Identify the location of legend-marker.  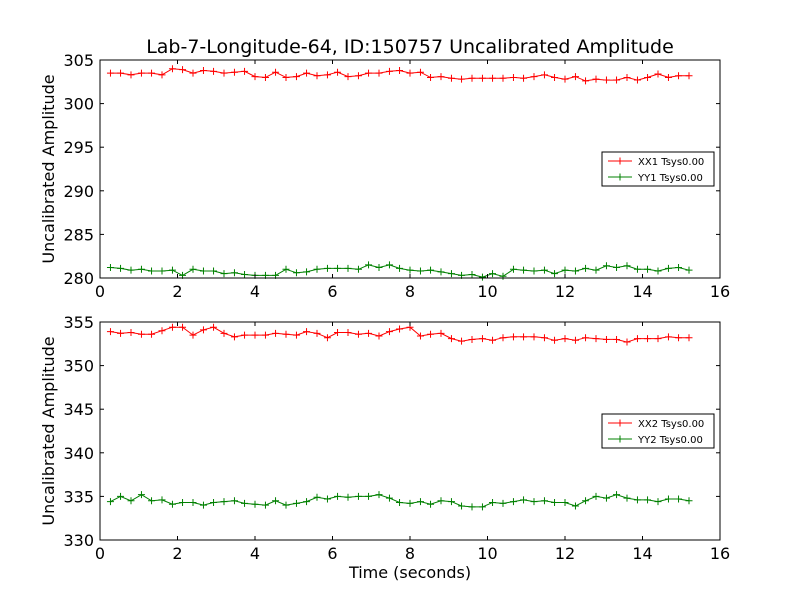
(620, 439).